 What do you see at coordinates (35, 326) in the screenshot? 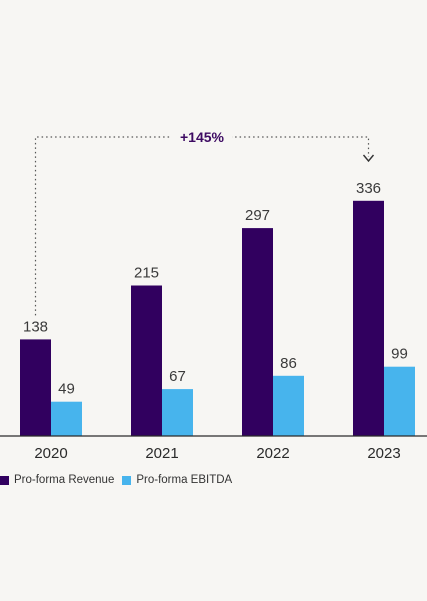
I see `value-label-revenue-2020: 138` at bounding box center [35, 326].